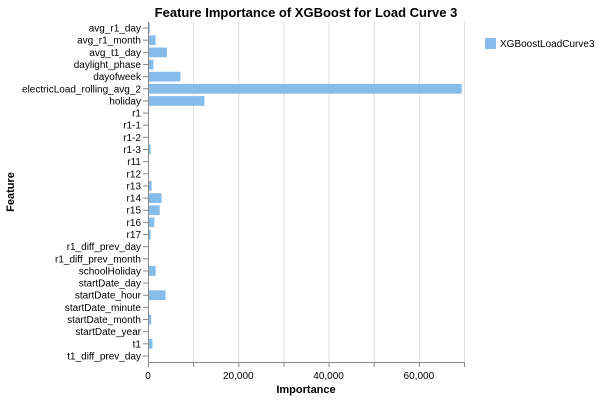  Describe the element at coordinates (151, 222) in the screenshot. I see `bar-r16` at that location.